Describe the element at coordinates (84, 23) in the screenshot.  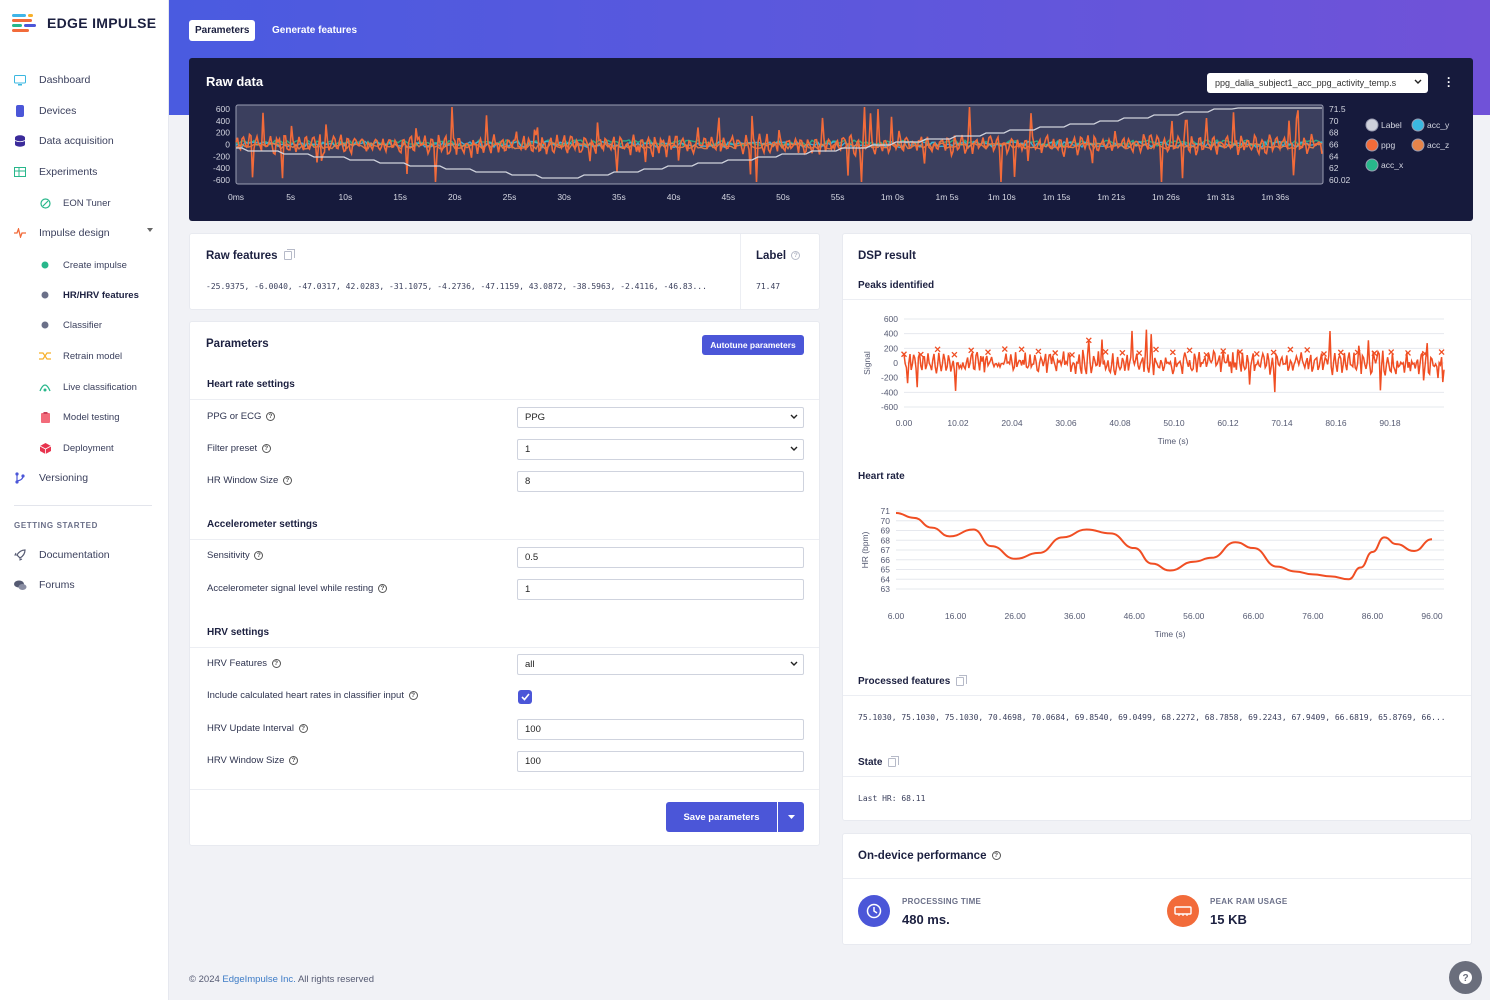
I see `logo: EDGE IMPULSE` at that location.